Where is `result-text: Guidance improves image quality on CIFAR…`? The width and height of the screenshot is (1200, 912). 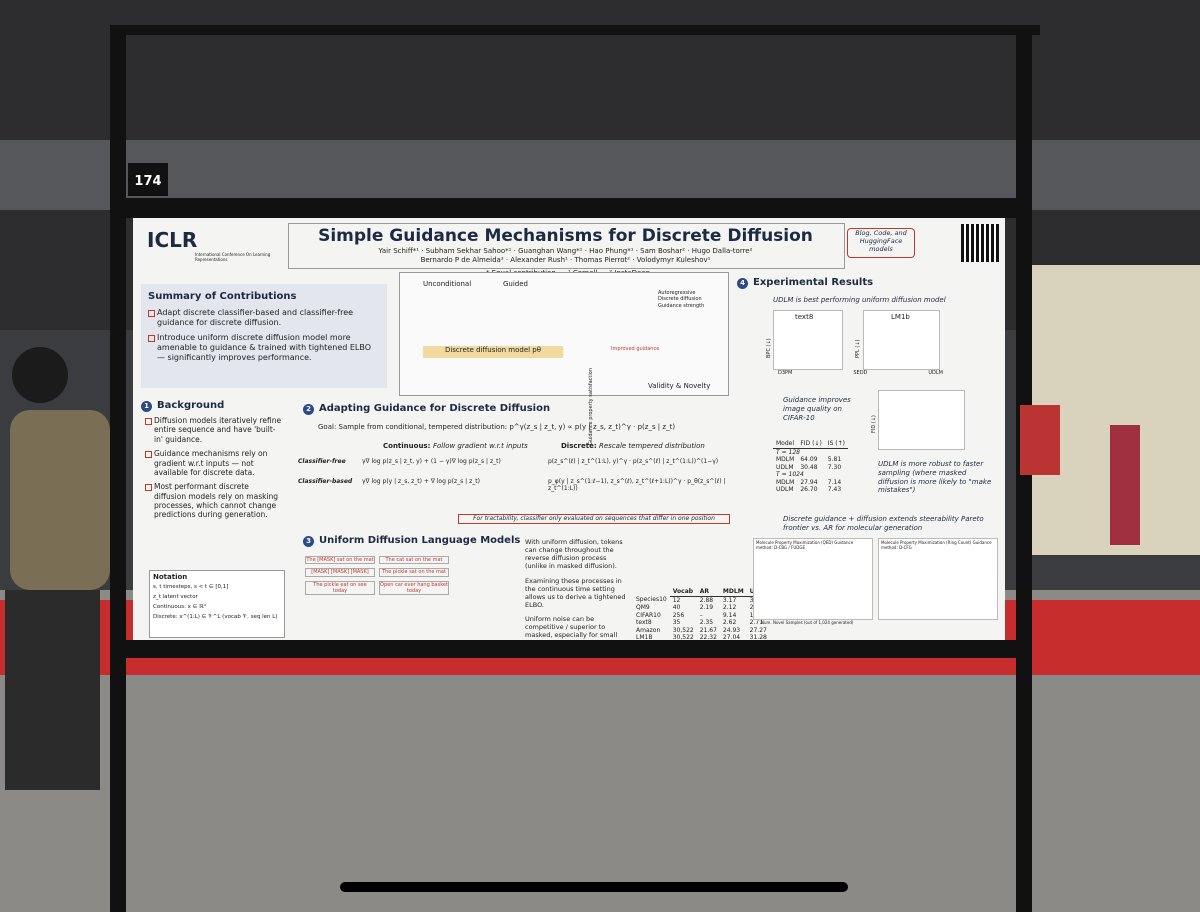 result-text: Guidance improves image quality on CIFAR… is located at coordinates (817, 409).